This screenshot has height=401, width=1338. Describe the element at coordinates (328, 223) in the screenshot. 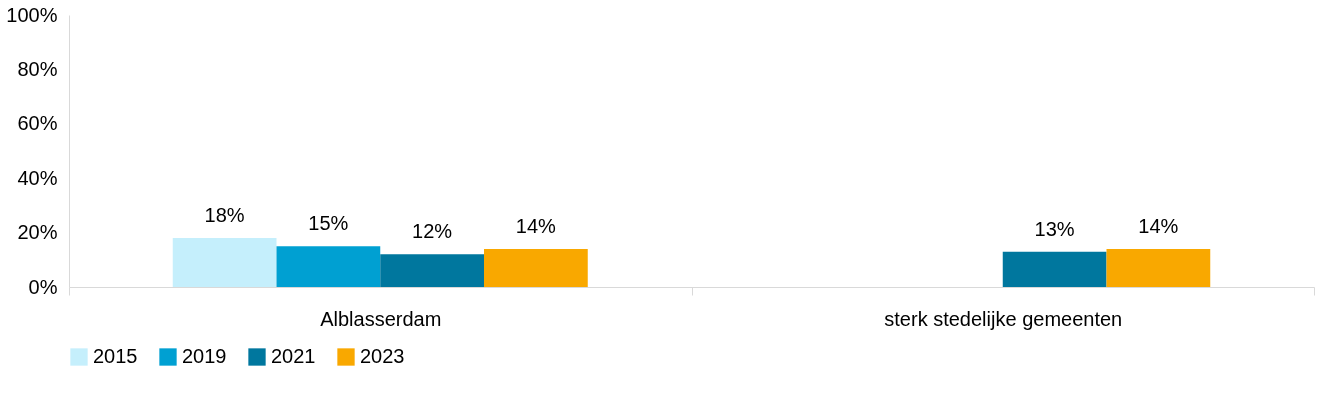

I see `data-label: 15%` at that location.